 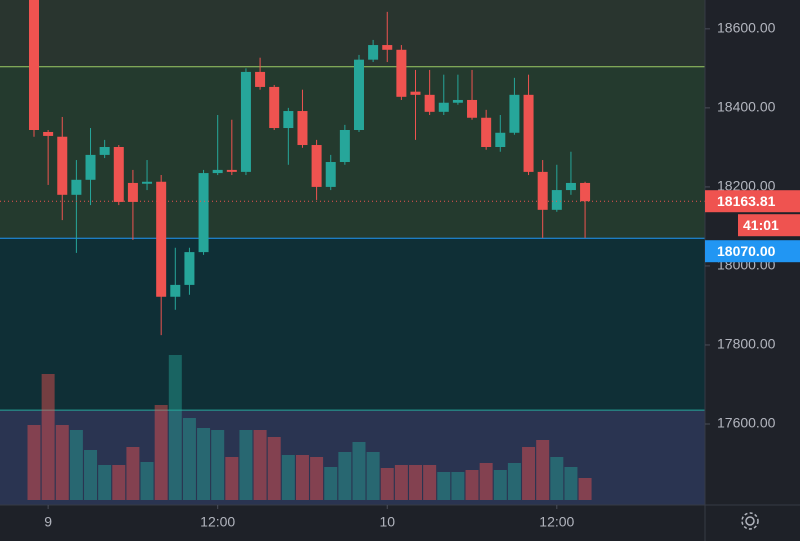 What do you see at coordinates (746, 423) in the screenshot?
I see `y-tick-label: 17600.00` at bounding box center [746, 423].